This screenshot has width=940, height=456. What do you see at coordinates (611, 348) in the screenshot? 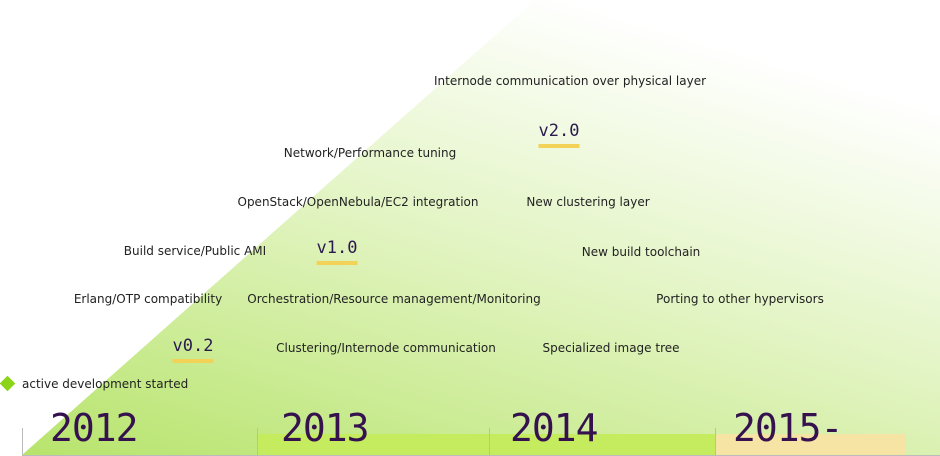
I see `feature-specialized-image: Specialized image tree` at bounding box center [611, 348].